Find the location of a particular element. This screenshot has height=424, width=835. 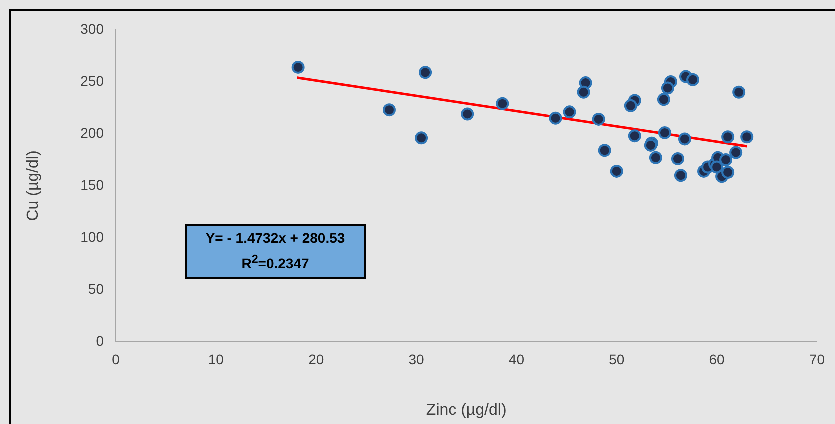

y-tick-label: 150 is located at coordinates (92, 184).